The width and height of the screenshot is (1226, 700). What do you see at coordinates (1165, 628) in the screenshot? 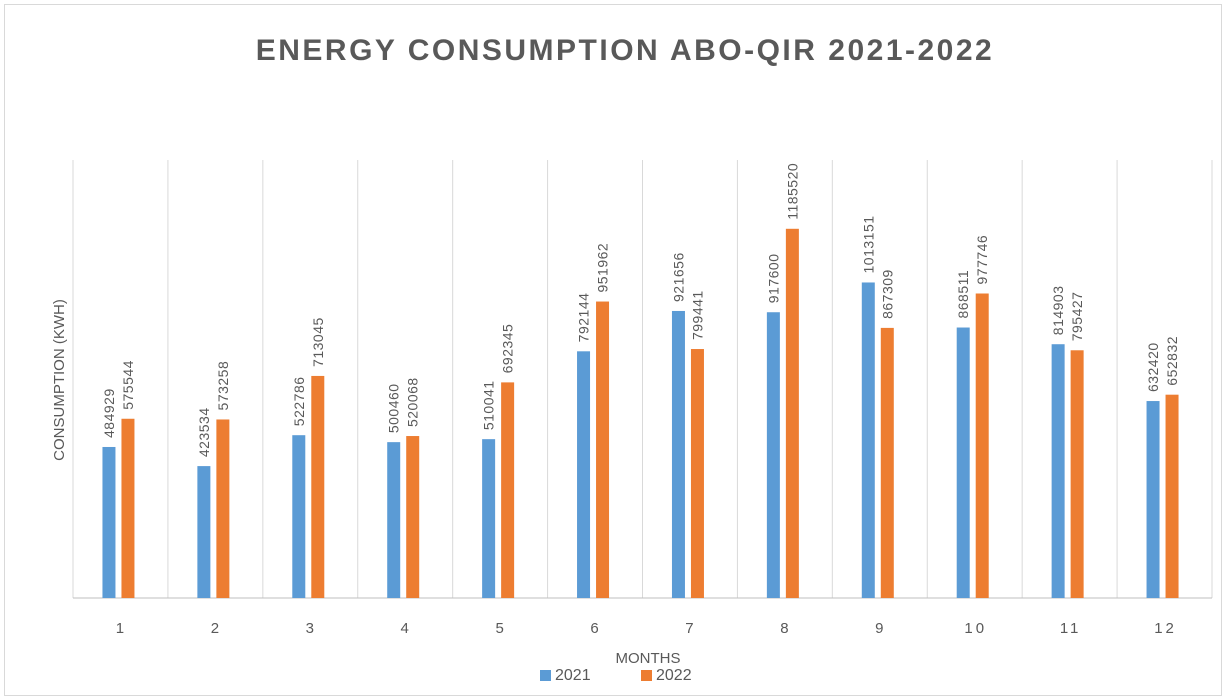
I see `x-tick-label: 12` at bounding box center [1165, 628].